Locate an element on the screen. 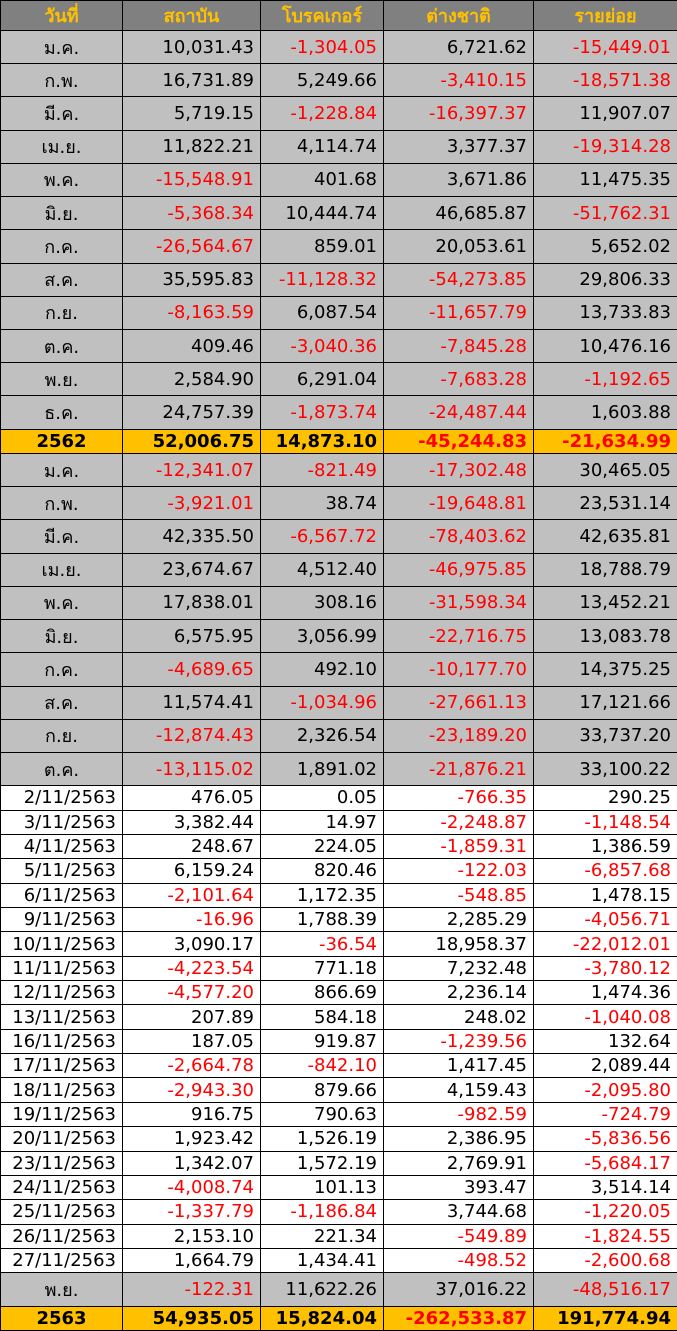  table-row: 16/11/2563 187.05 919.87 -1,239.56 132.64 is located at coordinates (338, 1041).